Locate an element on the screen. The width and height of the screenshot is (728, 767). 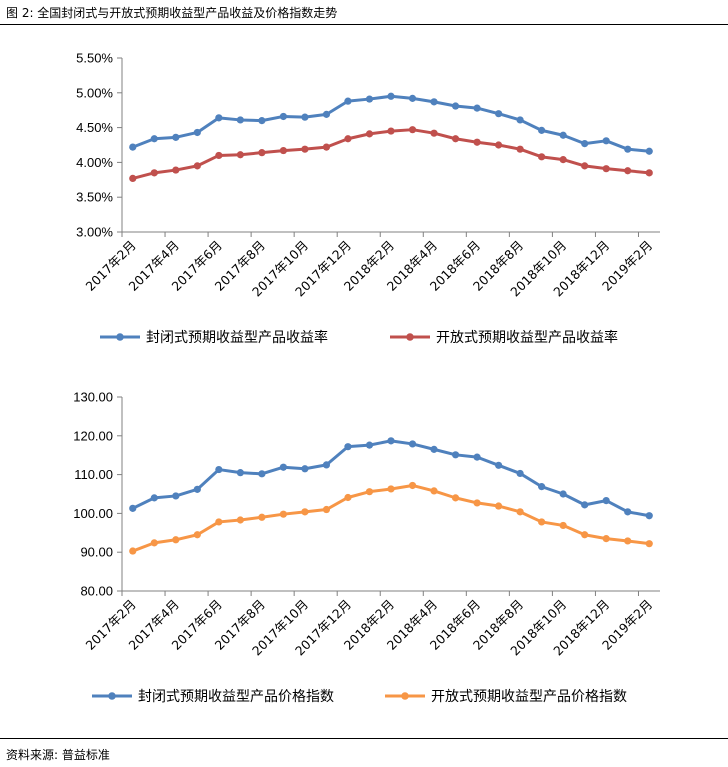
legend-label: 封闭式预期收益型产品收益率 is located at coordinates (237, 337).